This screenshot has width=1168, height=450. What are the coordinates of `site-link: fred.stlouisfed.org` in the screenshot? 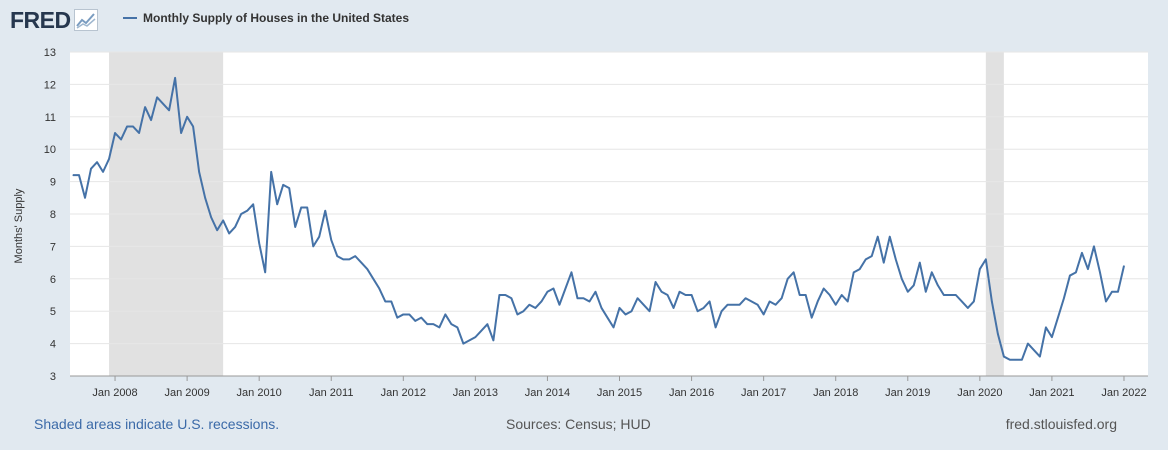 It's located at (1061, 424).